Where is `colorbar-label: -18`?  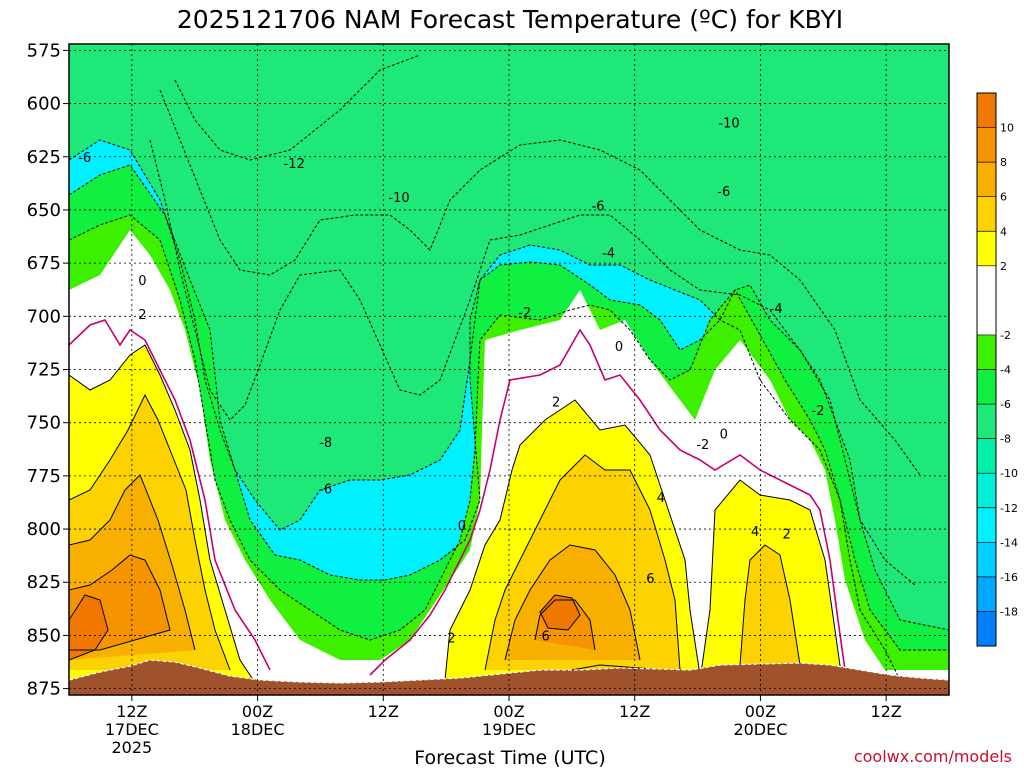 colorbar-label: -18 is located at coordinates (1009, 611).